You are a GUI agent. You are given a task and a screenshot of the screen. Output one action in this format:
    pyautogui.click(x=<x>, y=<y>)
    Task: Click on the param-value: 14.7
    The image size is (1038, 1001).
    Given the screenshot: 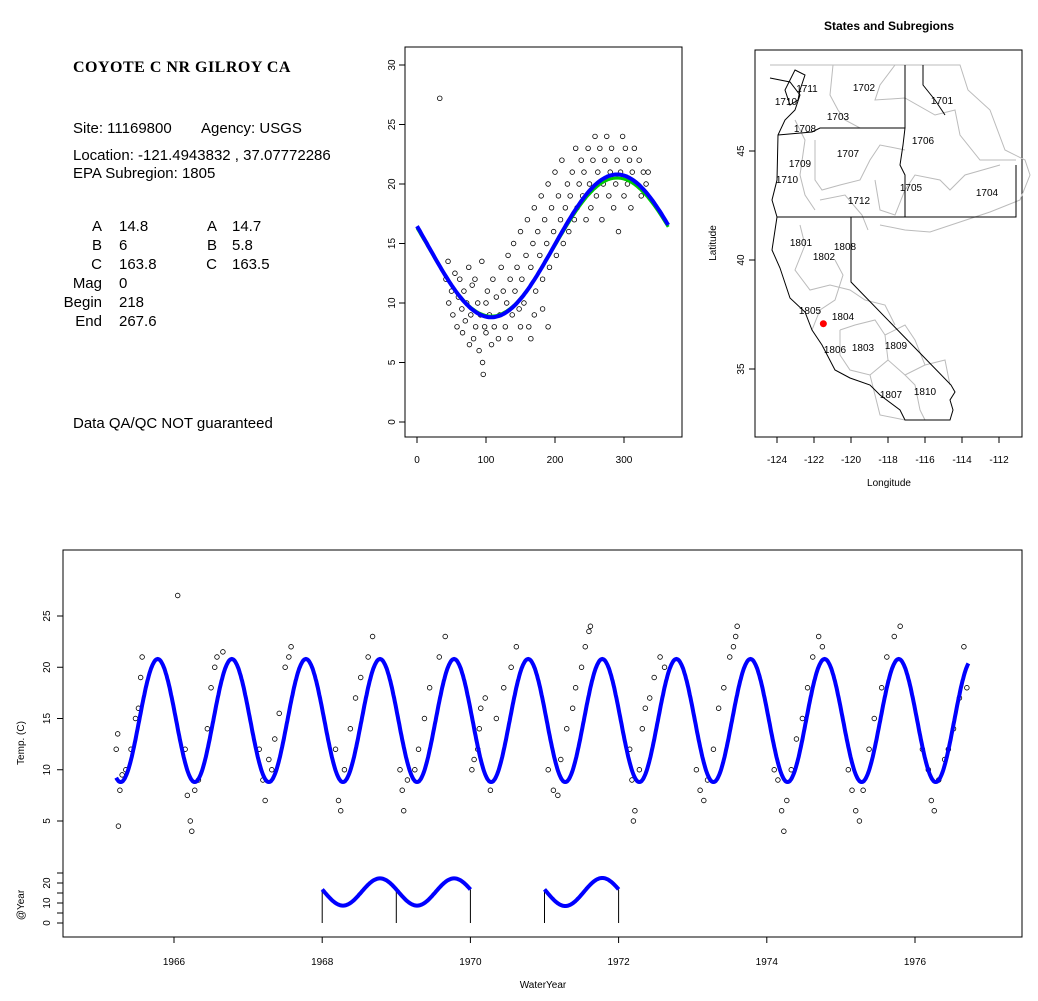 What is the action you would take?
    pyautogui.click(x=246, y=226)
    